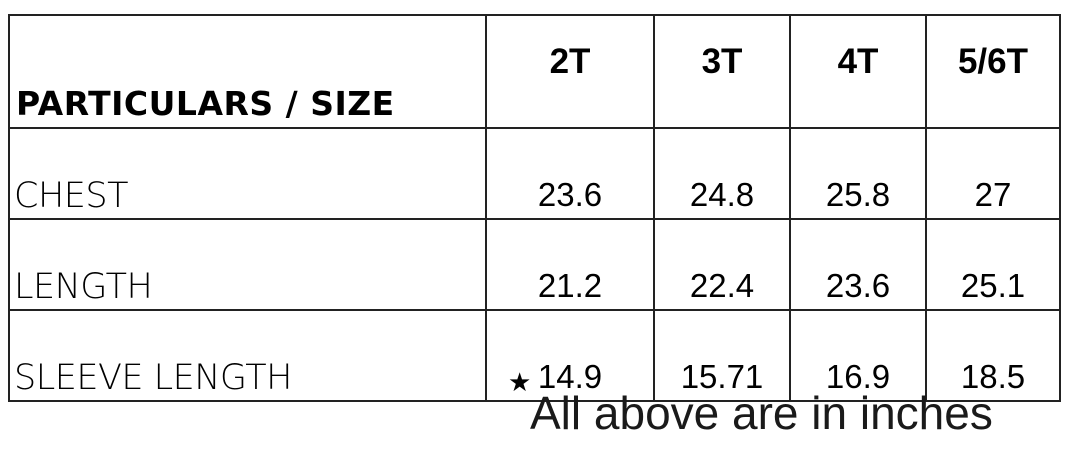 This screenshot has width=1080, height=454. Describe the element at coordinates (247, 264) in the screenshot. I see `row-label: LENGTH` at that location.